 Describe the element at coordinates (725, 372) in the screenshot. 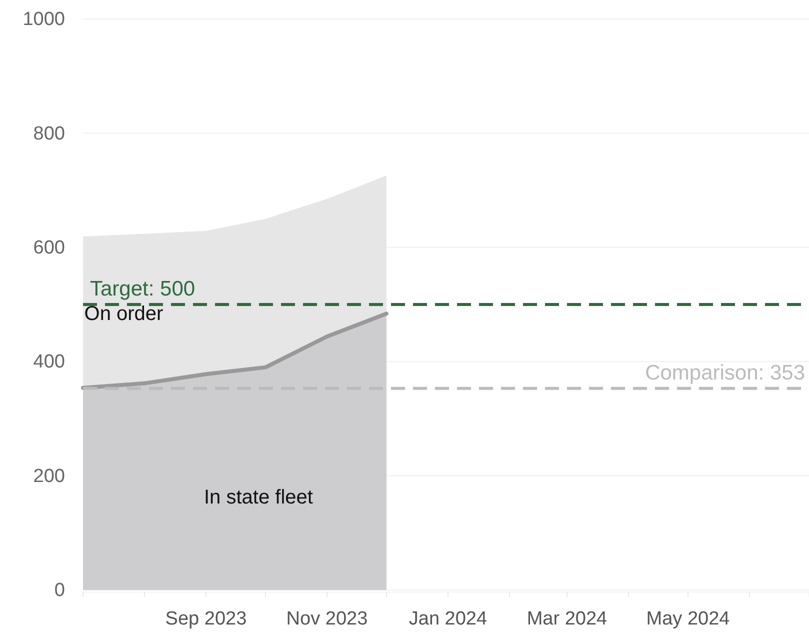

I see `ref-line-label: Comparison: 353` at that location.